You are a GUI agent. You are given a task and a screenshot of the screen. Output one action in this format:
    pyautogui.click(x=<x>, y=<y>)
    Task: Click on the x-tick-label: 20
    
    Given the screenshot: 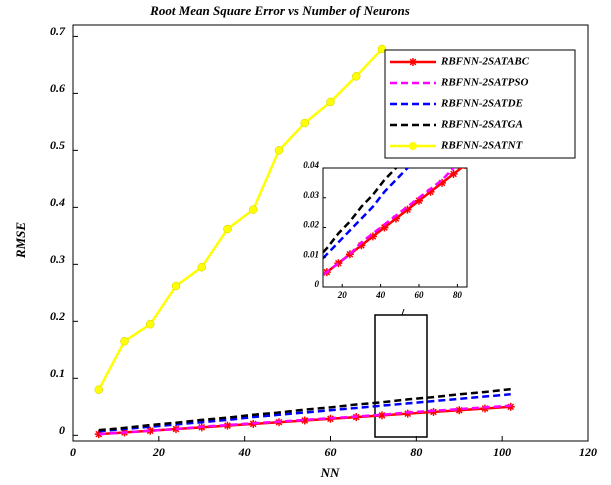 What is the action you would take?
    pyautogui.click(x=158, y=452)
    